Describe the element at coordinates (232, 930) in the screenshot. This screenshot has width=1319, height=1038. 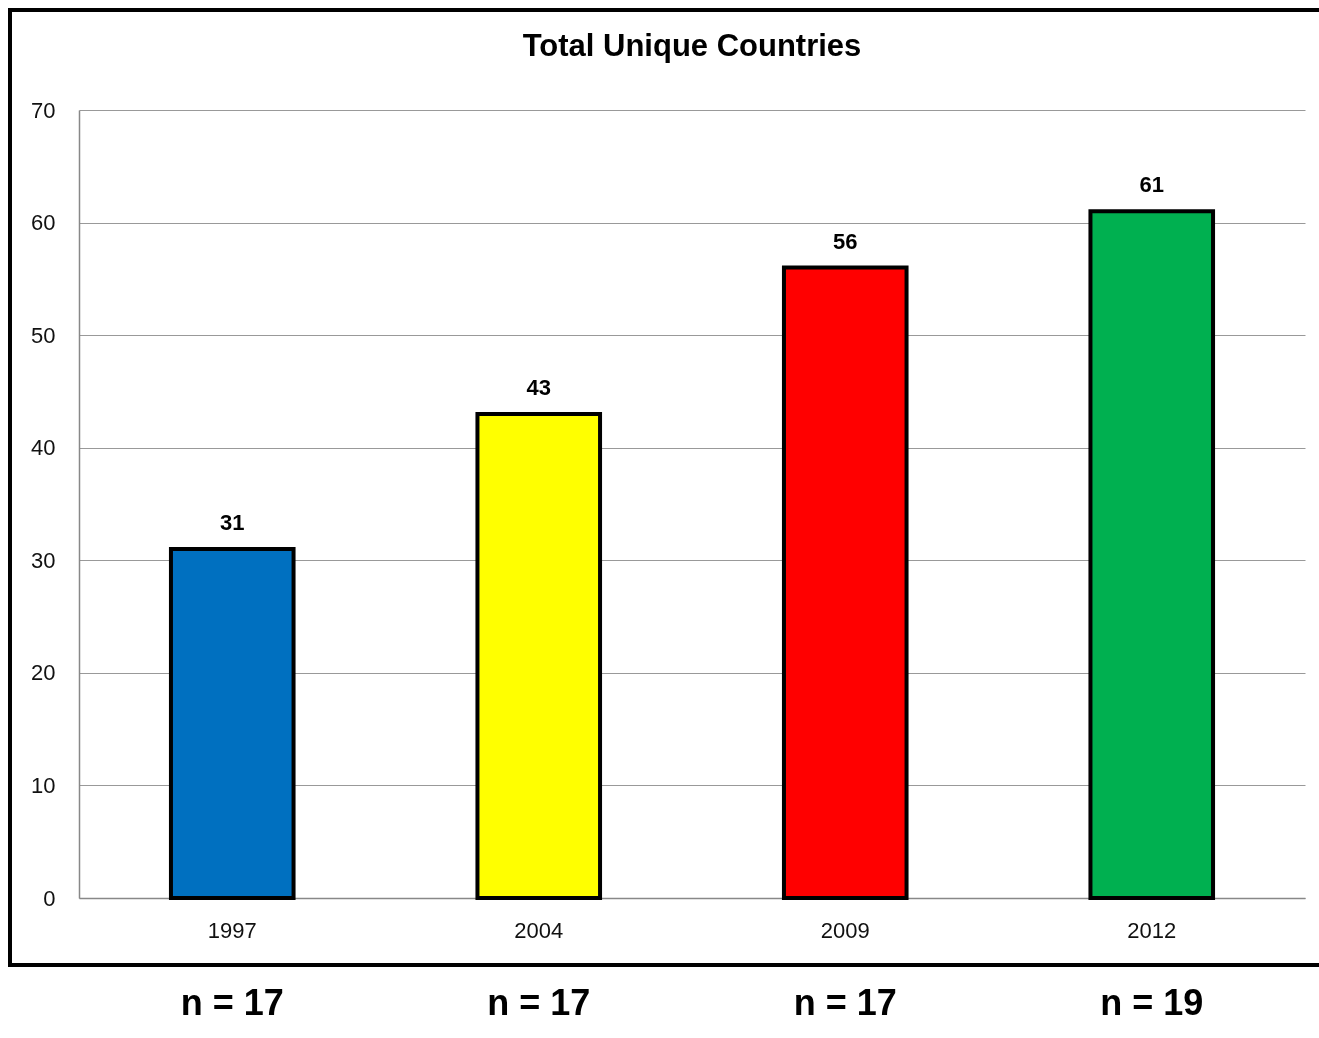
I see `x-tick-label: 1997` at that location.